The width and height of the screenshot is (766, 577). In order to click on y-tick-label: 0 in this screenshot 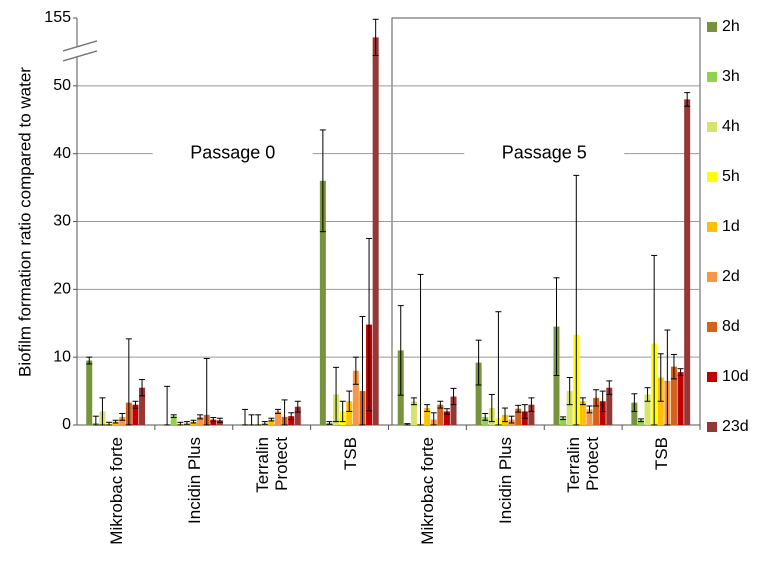, I will do `click(66, 424)`.